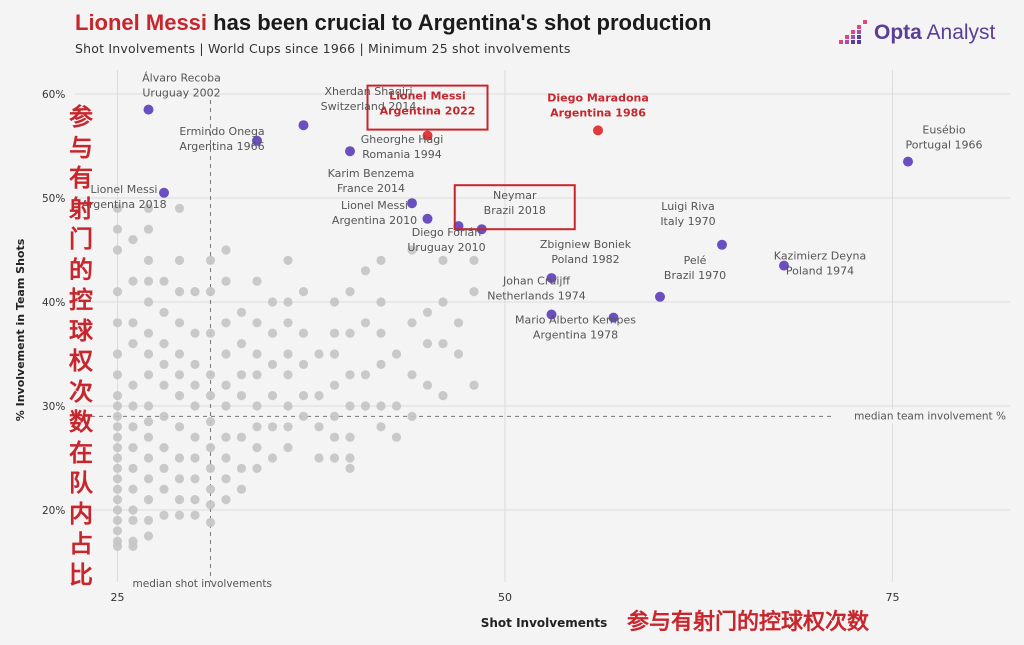 The image size is (1024, 645). What do you see at coordinates (368, 91) in the screenshot?
I see `point-label-name: Xherdan Shaqiri` at bounding box center [368, 91].